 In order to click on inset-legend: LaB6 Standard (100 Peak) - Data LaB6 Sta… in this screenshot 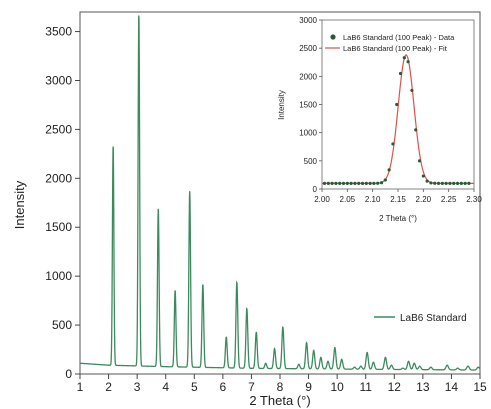, I will do `click(390, 43)`.